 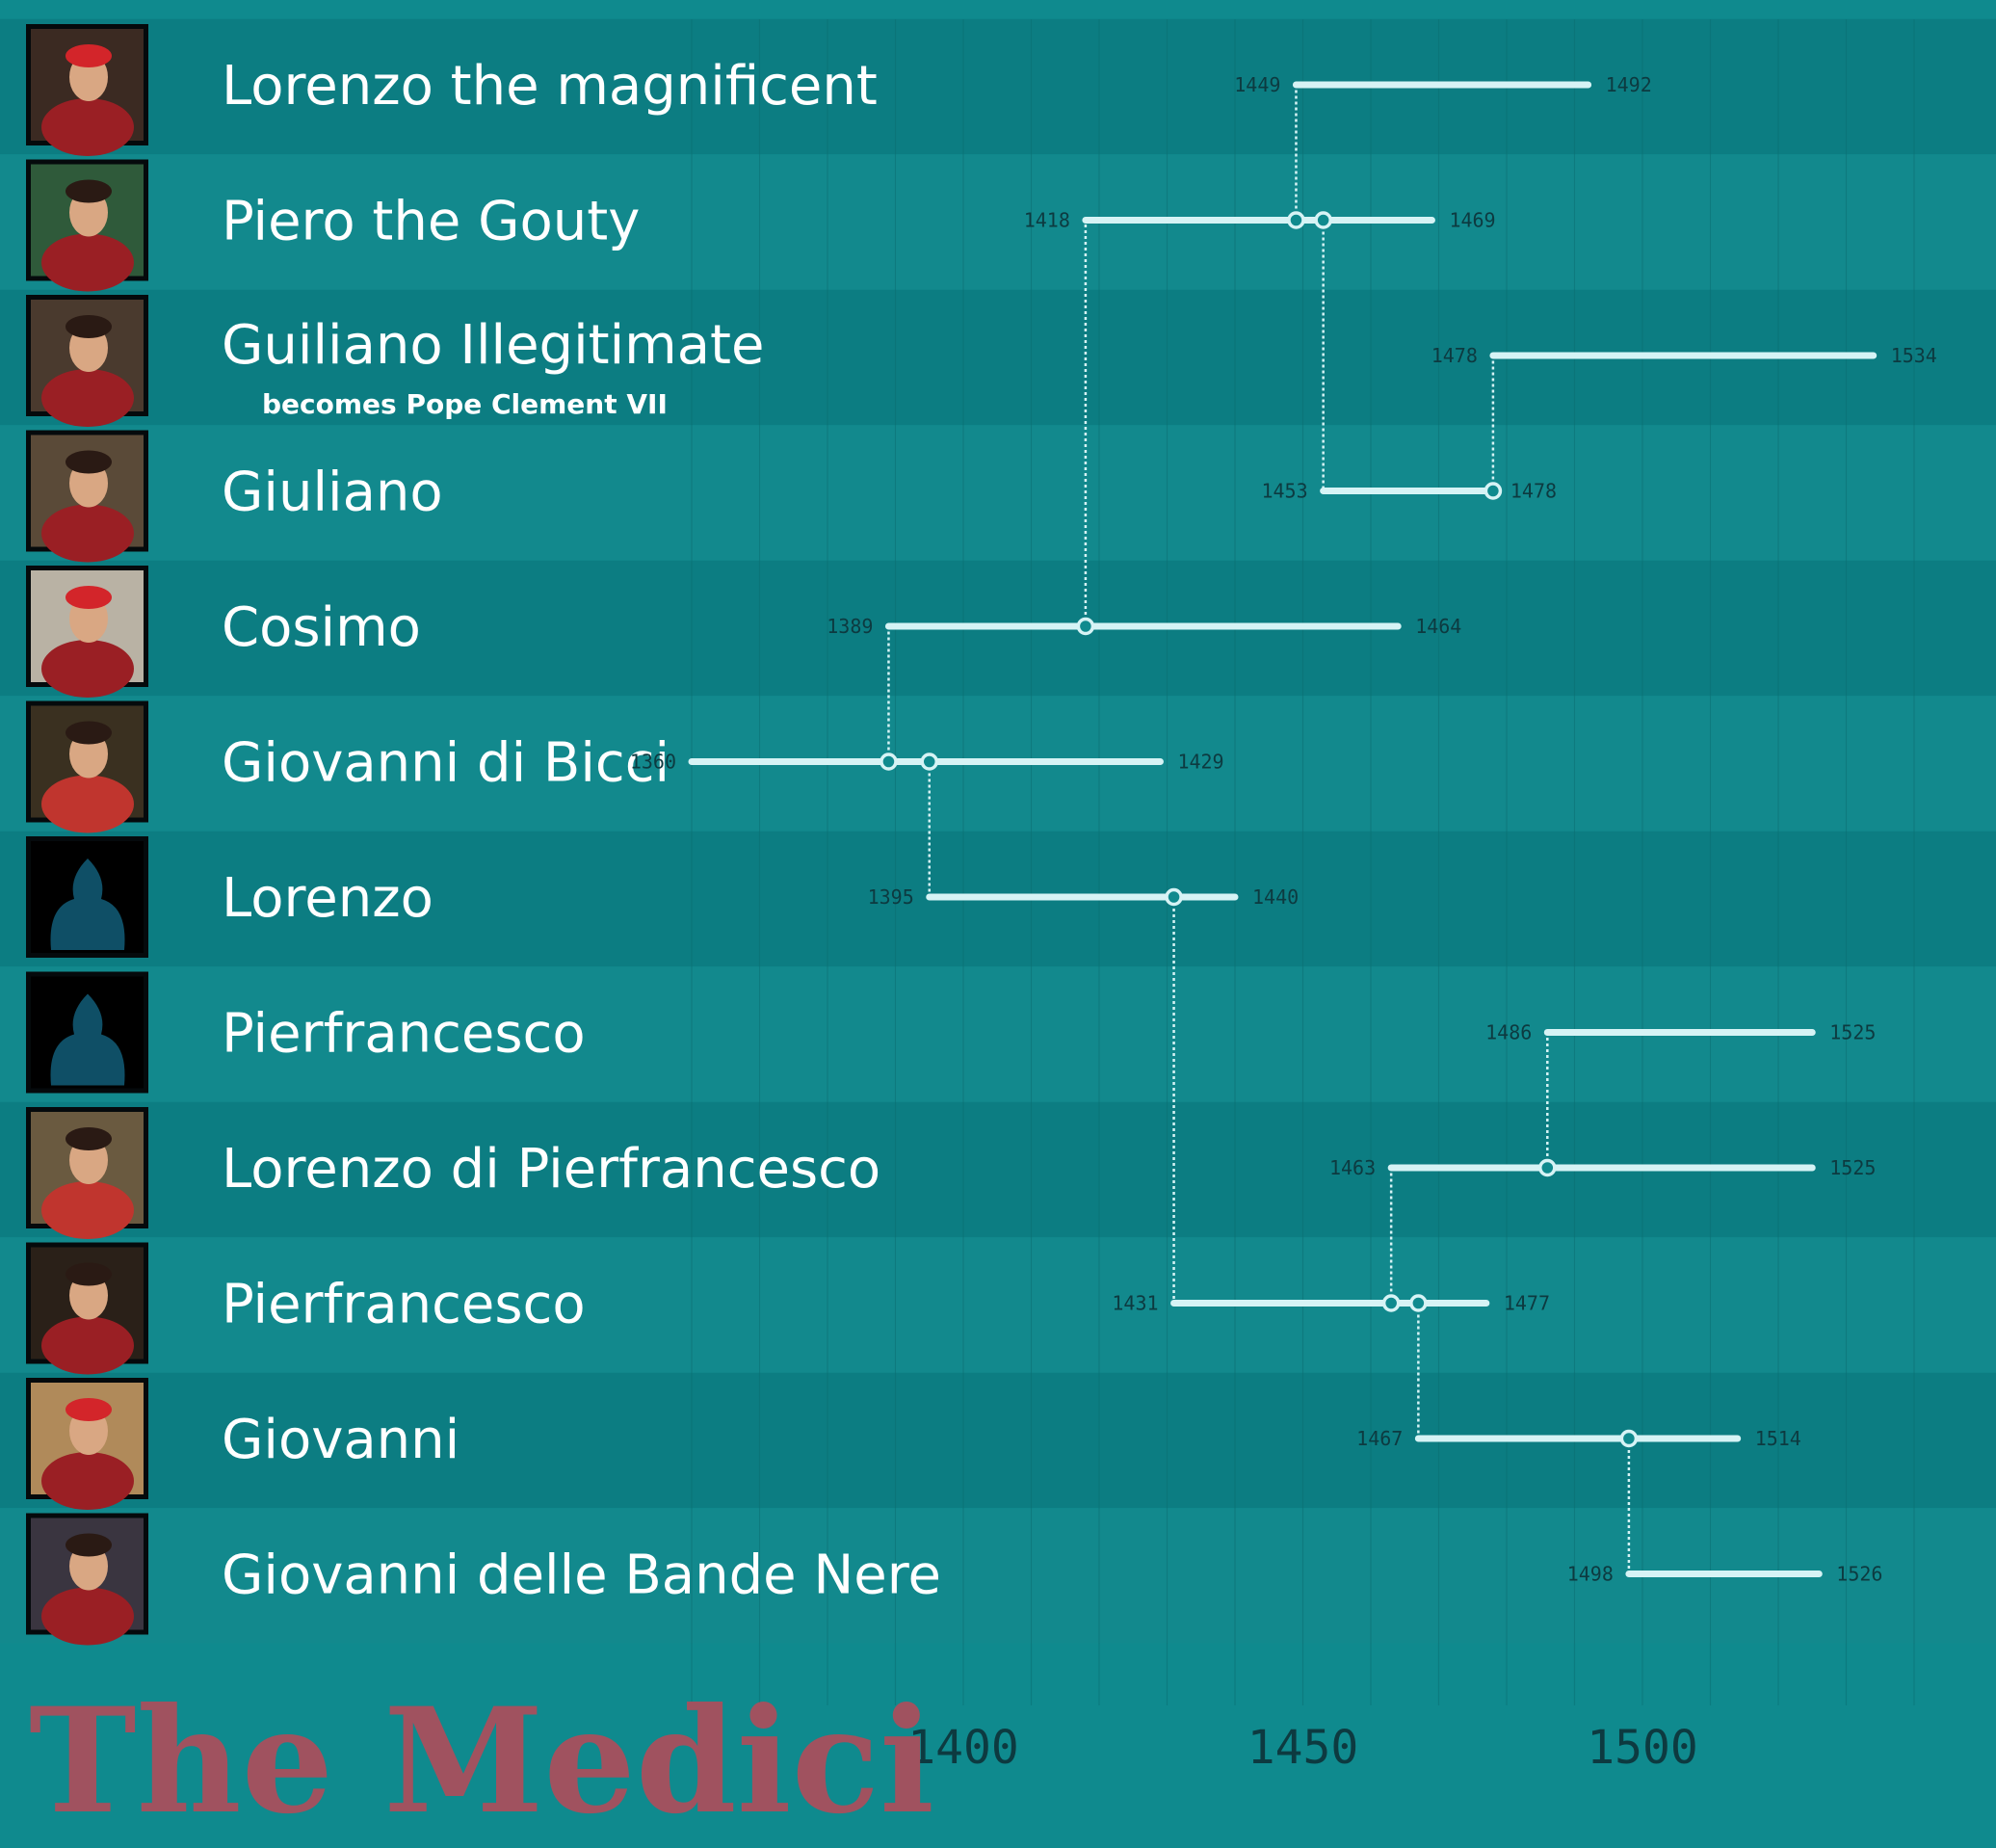 I want to click on death-year-label: 1514, so click(x=1778, y=1438).